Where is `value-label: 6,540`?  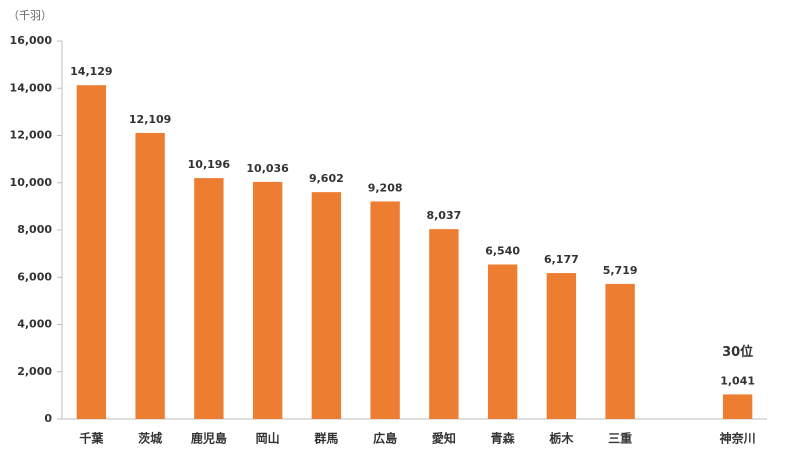 value-label: 6,540 is located at coordinates (502, 250).